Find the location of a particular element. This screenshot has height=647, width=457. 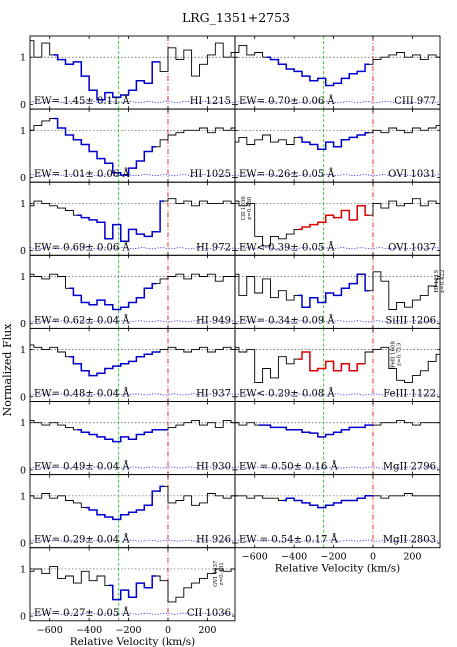

ion-label: HI 930 is located at coordinates (213, 467).